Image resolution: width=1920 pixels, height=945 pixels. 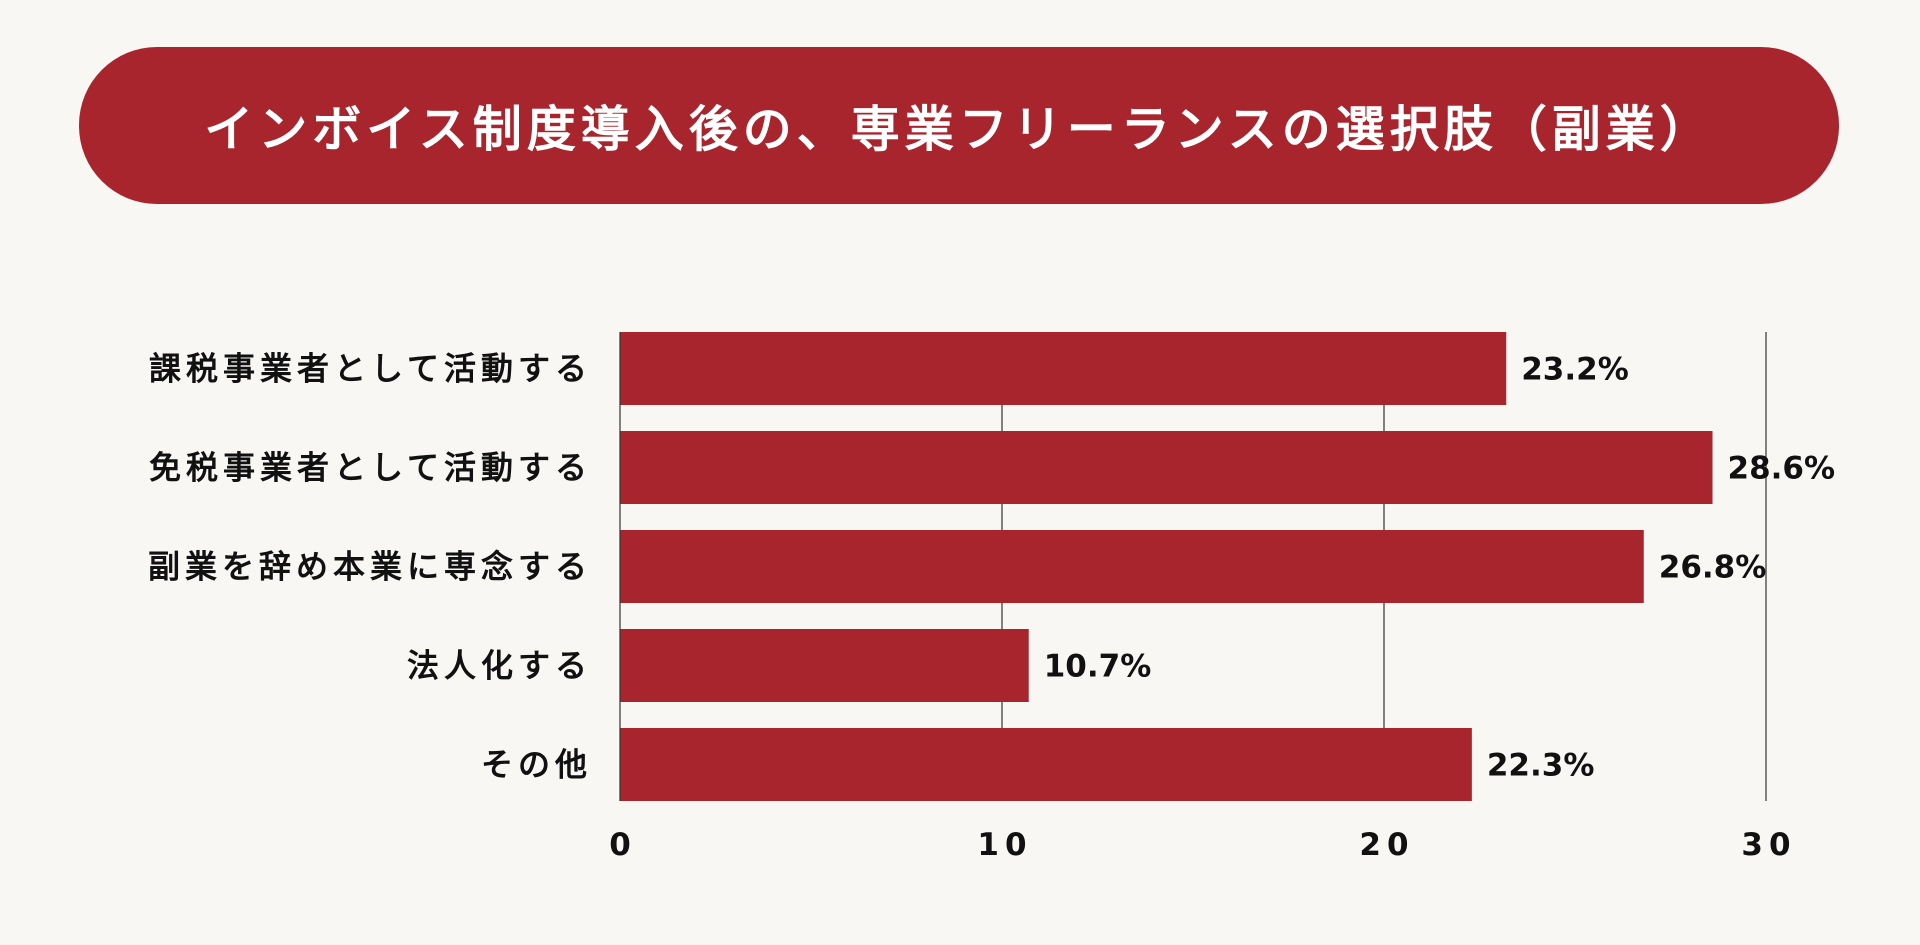 I want to click on x-tick-label-30: 30, so click(x=1768, y=845).